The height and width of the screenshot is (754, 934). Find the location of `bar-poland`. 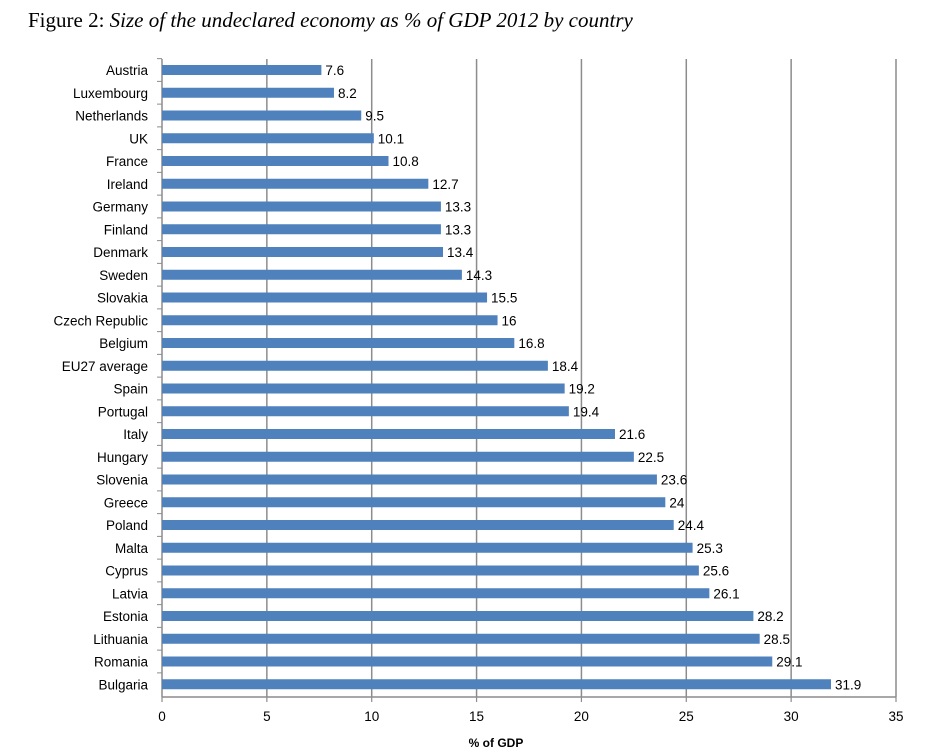

bar-poland is located at coordinates (418, 525).